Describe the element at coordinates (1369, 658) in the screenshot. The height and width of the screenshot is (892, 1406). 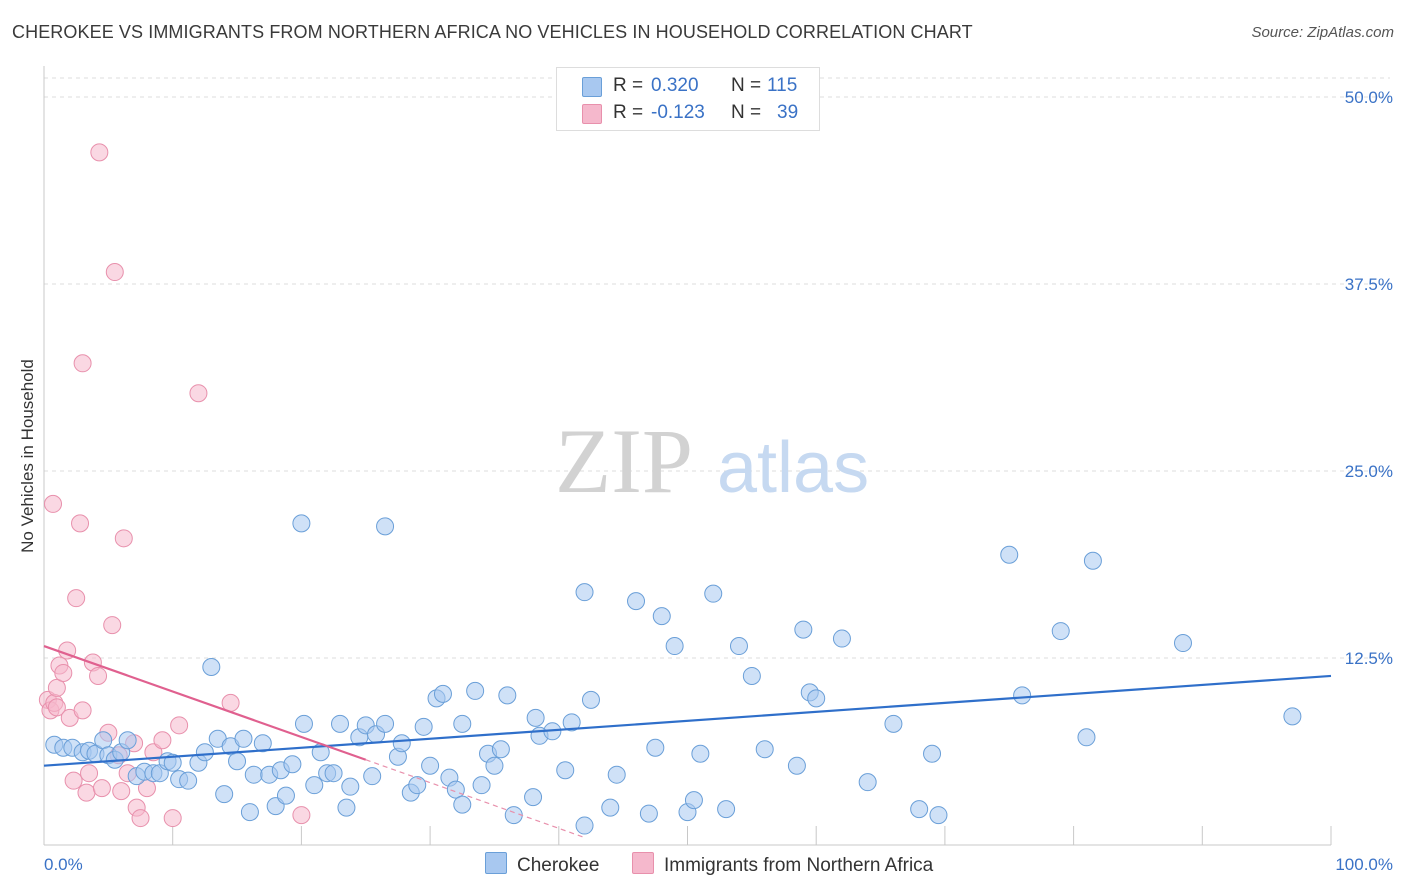
I see `y-tick-label: 12.5%` at that location.